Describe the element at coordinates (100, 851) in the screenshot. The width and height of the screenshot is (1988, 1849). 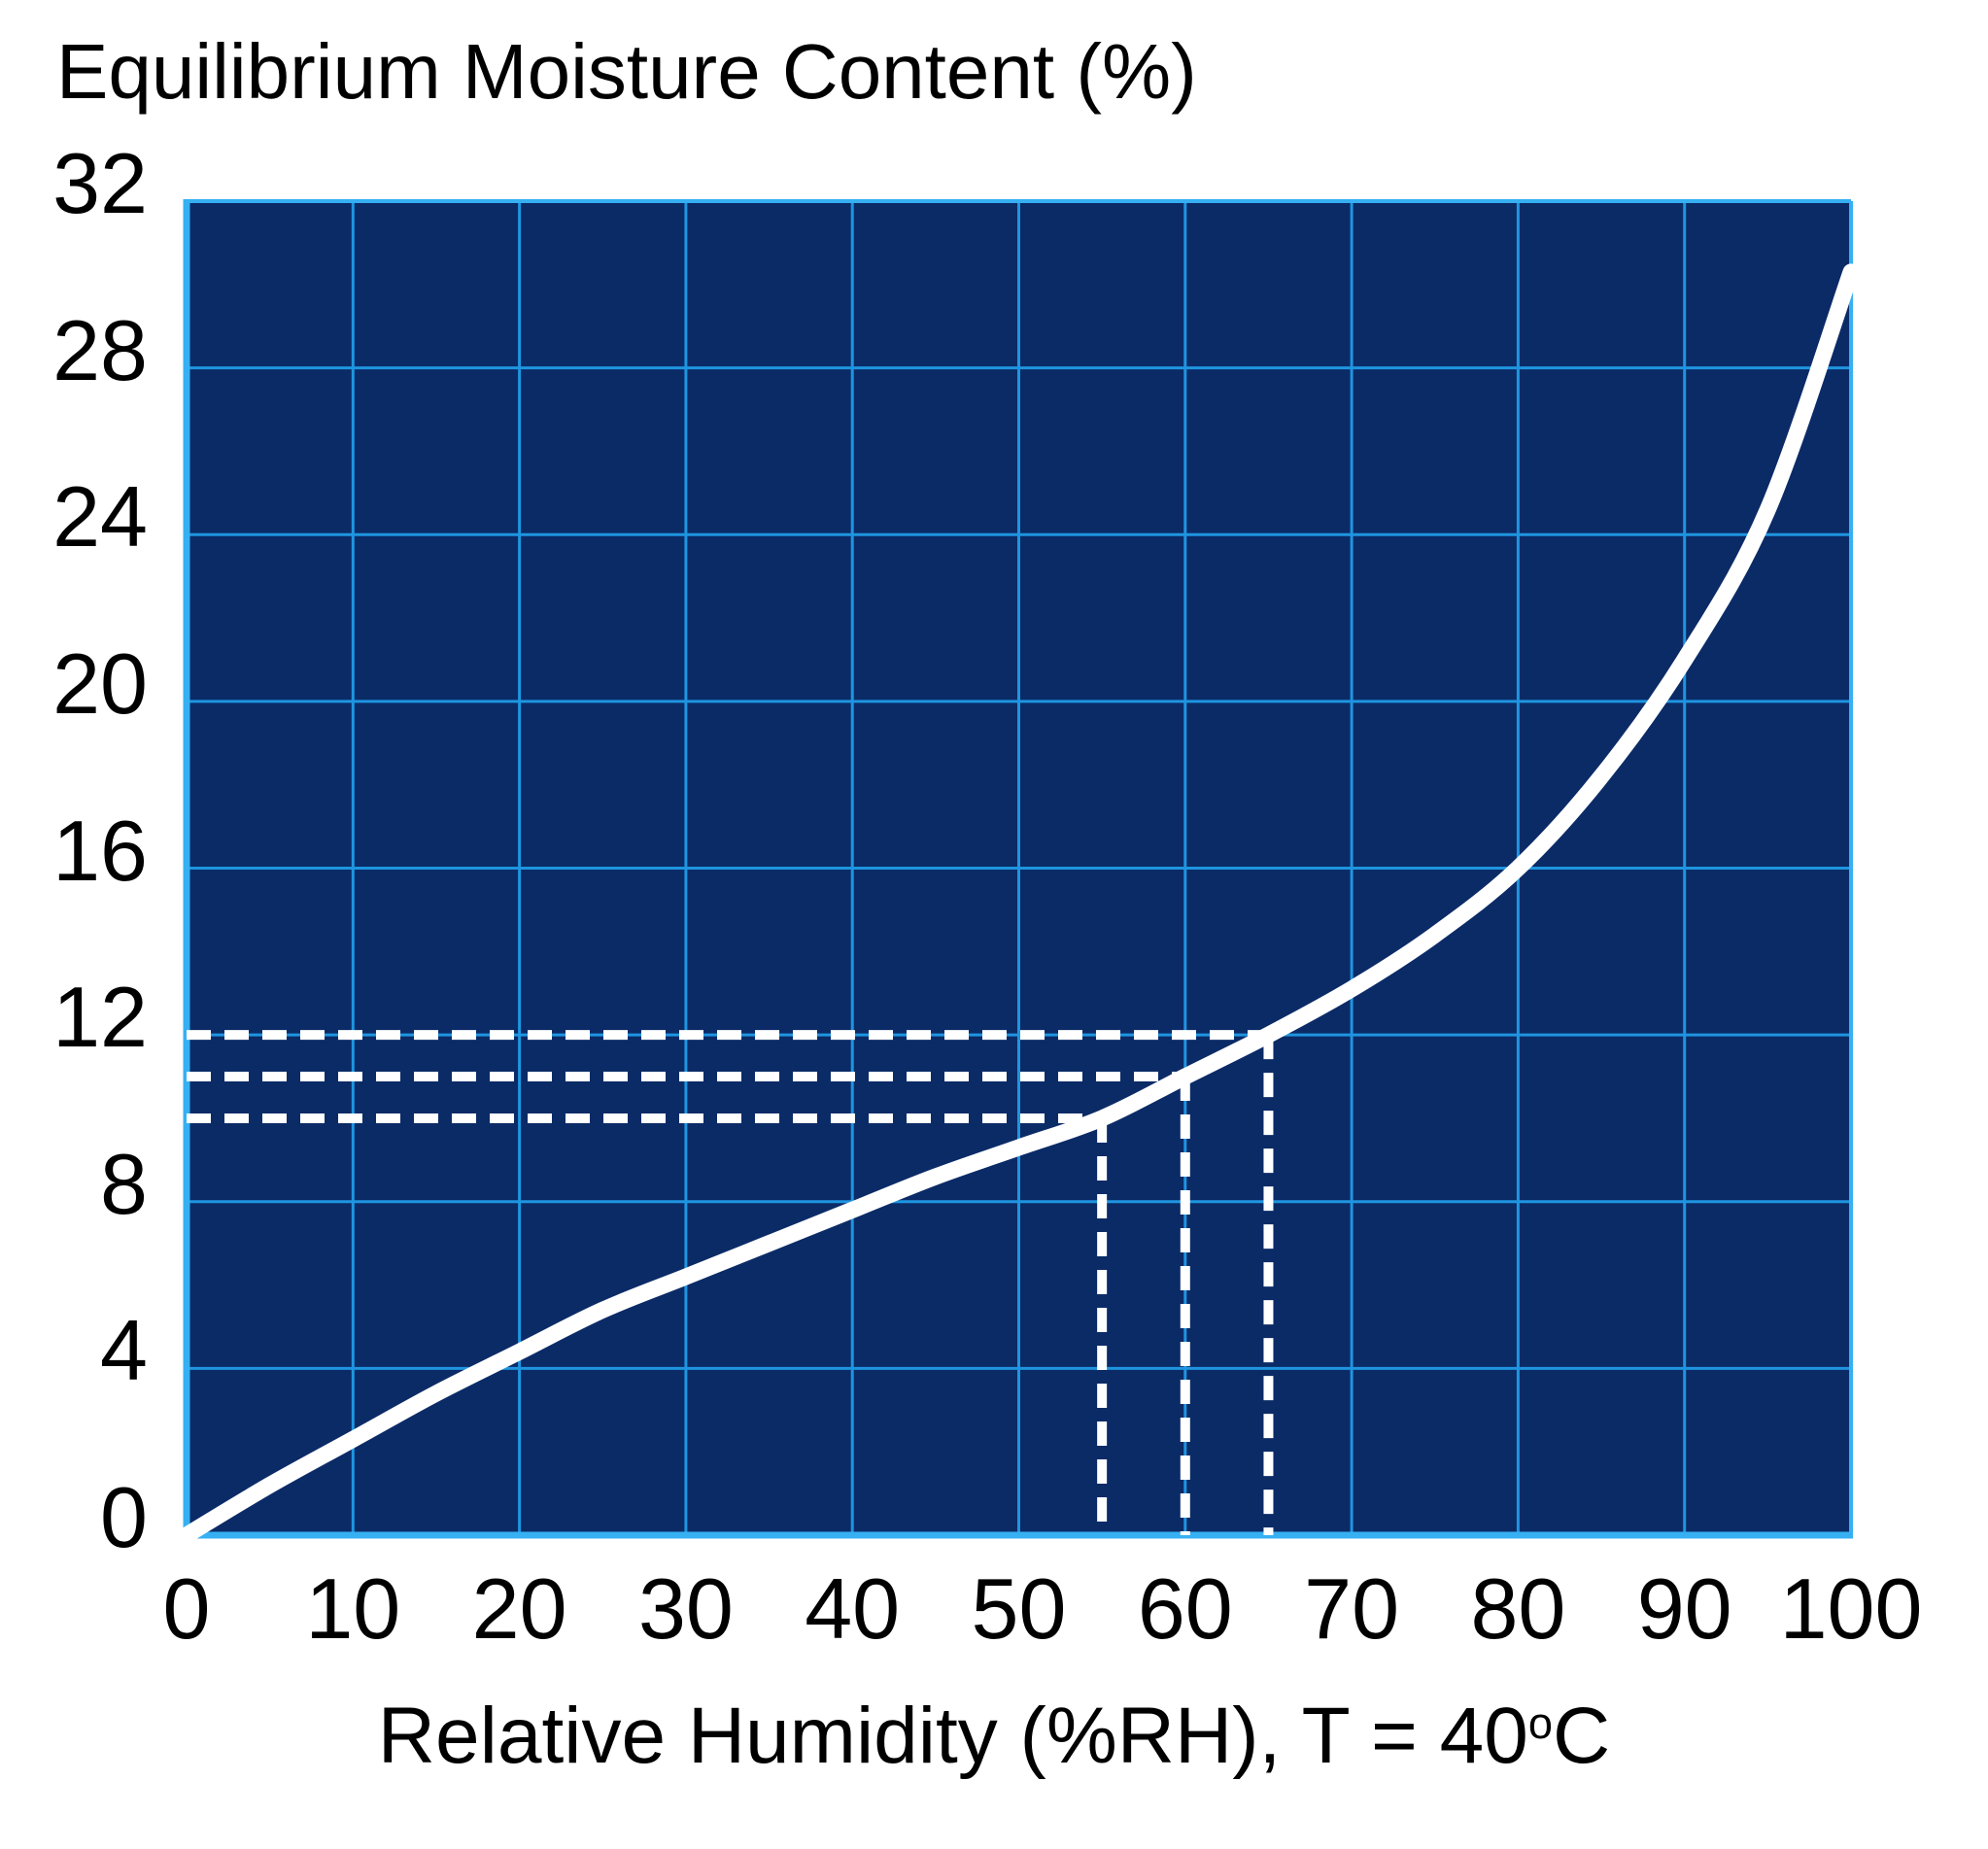
I see `y-tick-label-16: 16` at that location.